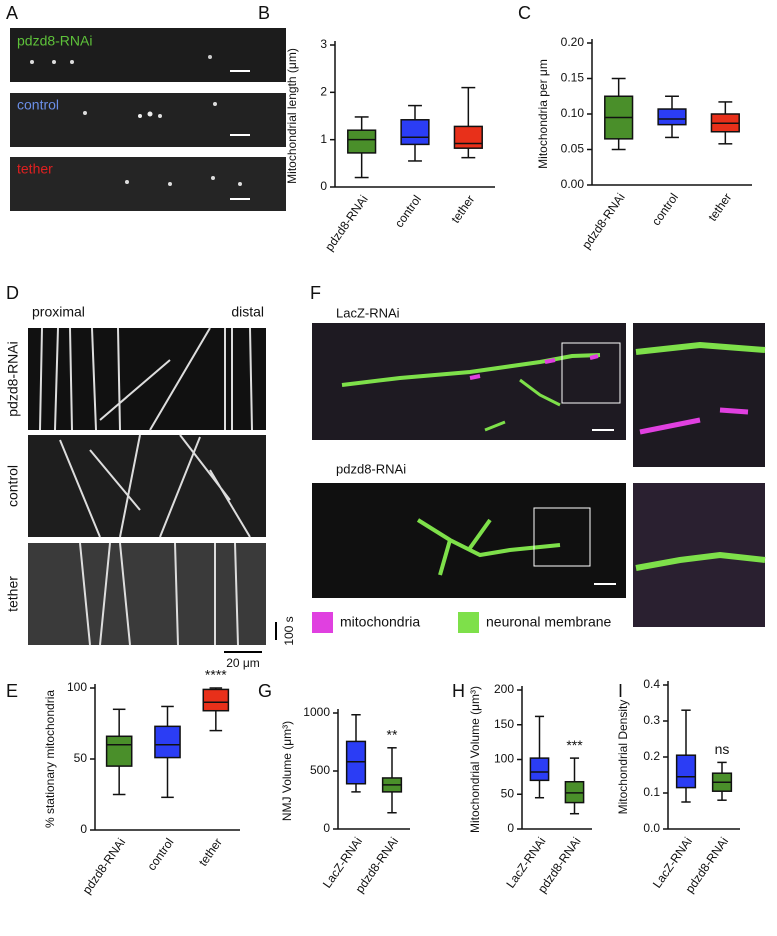 The image size is (777, 936). Describe the element at coordinates (323, 44) in the screenshot. I see `y-tick-label: 3` at that location.